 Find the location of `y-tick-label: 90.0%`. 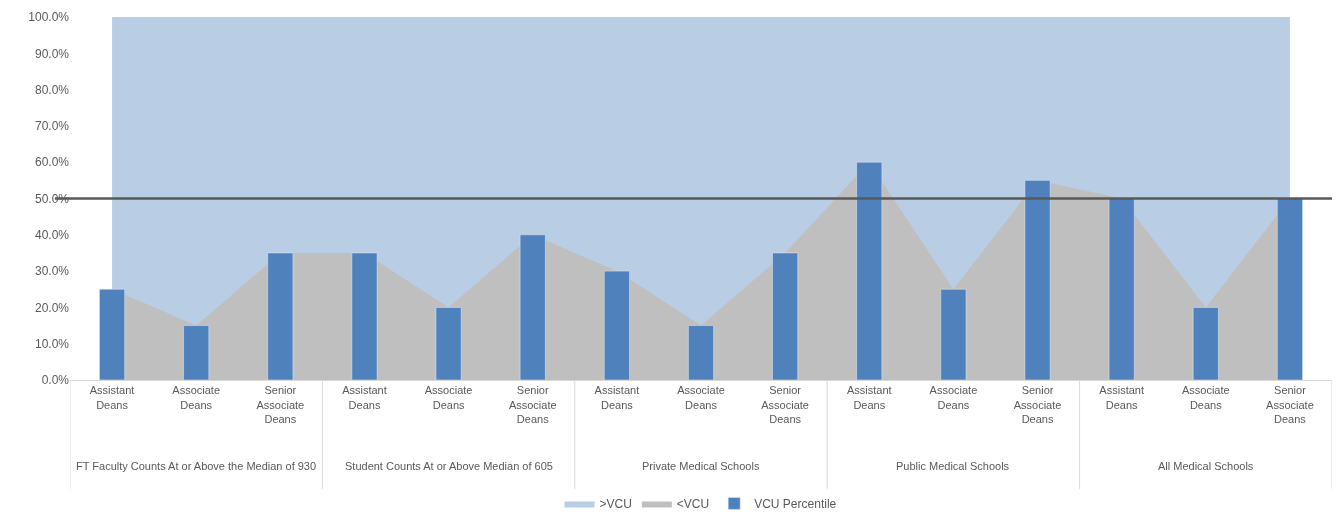

y-tick-label: 90.0% is located at coordinates (52, 53).